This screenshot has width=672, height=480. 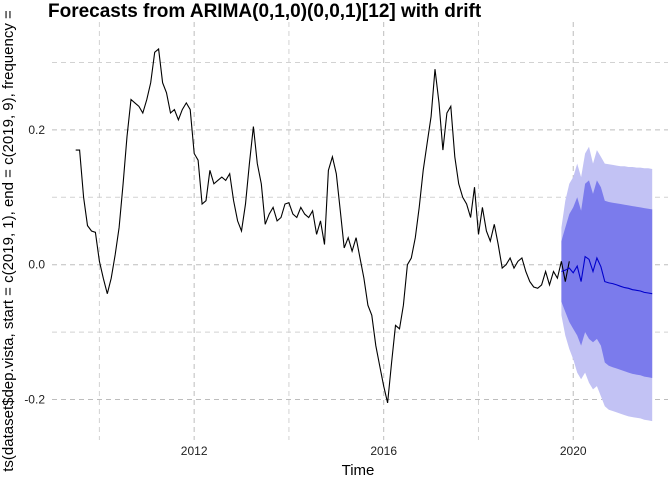 I want to click on band-80-area, so click(x=607, y=279).